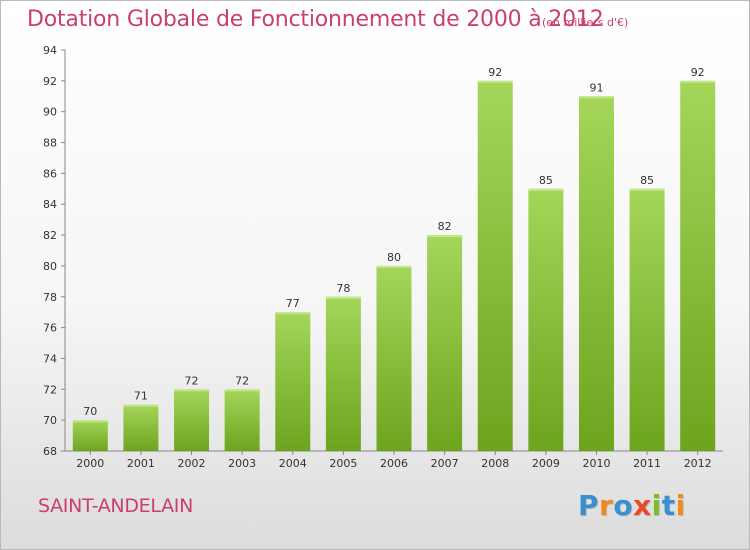  I want to click on proxiti-logo: Proxiti, so click(632, 505).